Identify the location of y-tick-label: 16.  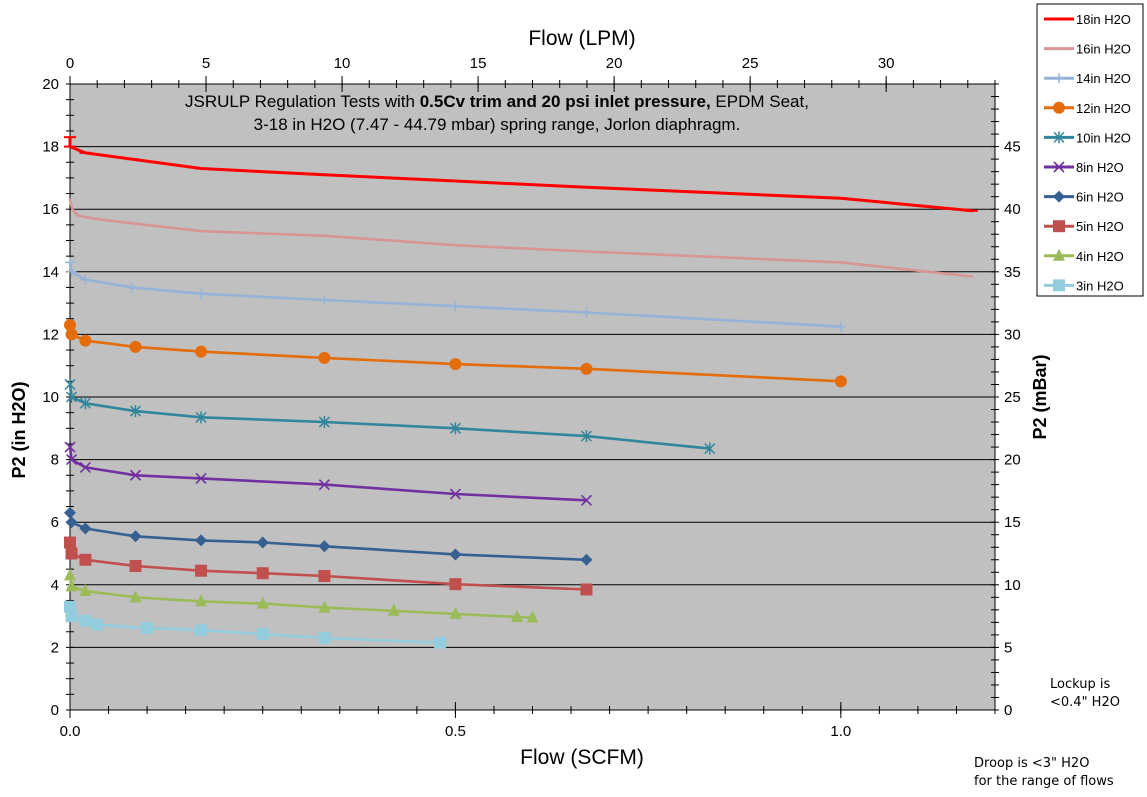
(50, 209).